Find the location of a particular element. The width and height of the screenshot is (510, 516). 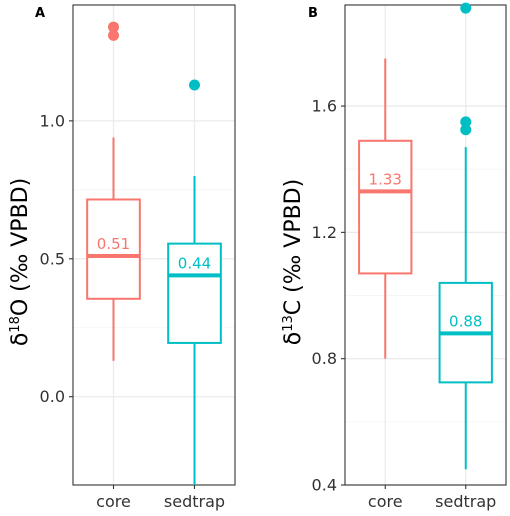

y-axis-title-superscript: 13 is located at coordinates (288, 323).